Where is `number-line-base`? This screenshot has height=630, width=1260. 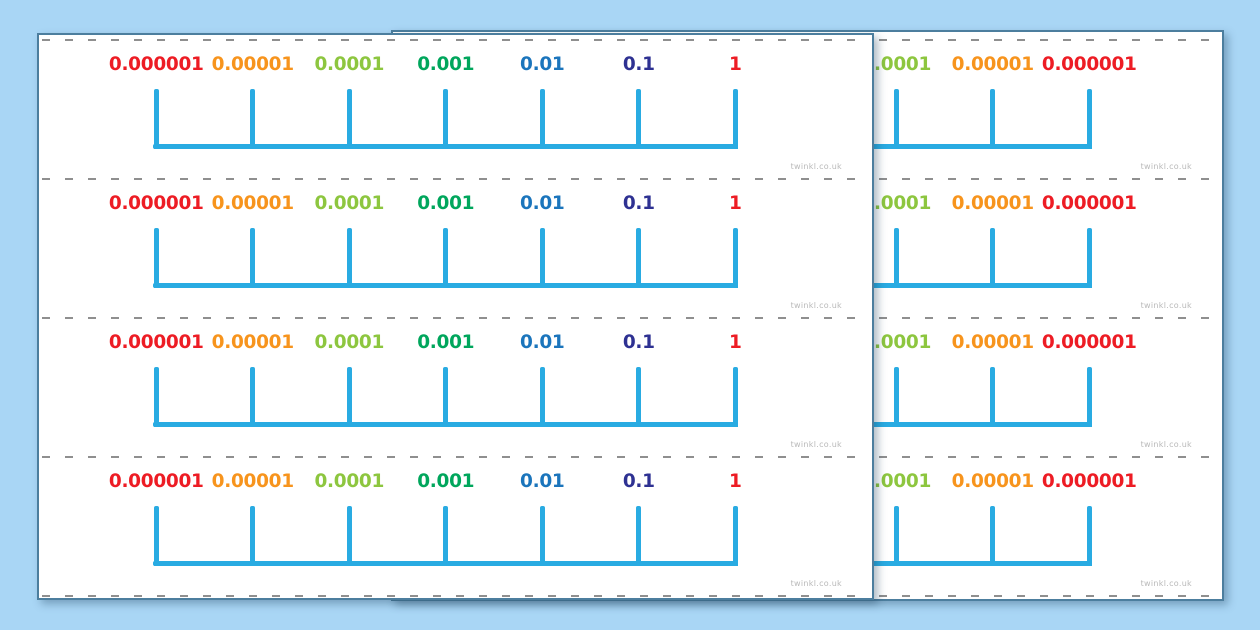
number-line-base is located at coordinates (444, 424).